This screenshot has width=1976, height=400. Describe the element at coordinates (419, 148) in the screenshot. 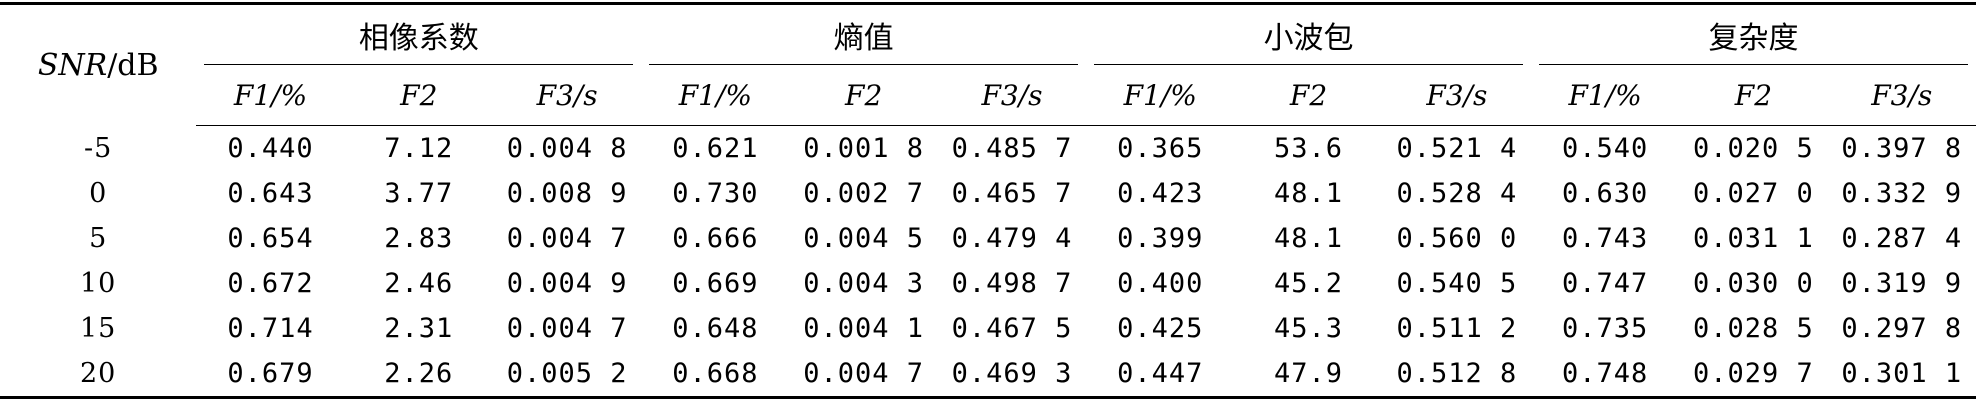

I see `value-cell: 7.12` at that location.